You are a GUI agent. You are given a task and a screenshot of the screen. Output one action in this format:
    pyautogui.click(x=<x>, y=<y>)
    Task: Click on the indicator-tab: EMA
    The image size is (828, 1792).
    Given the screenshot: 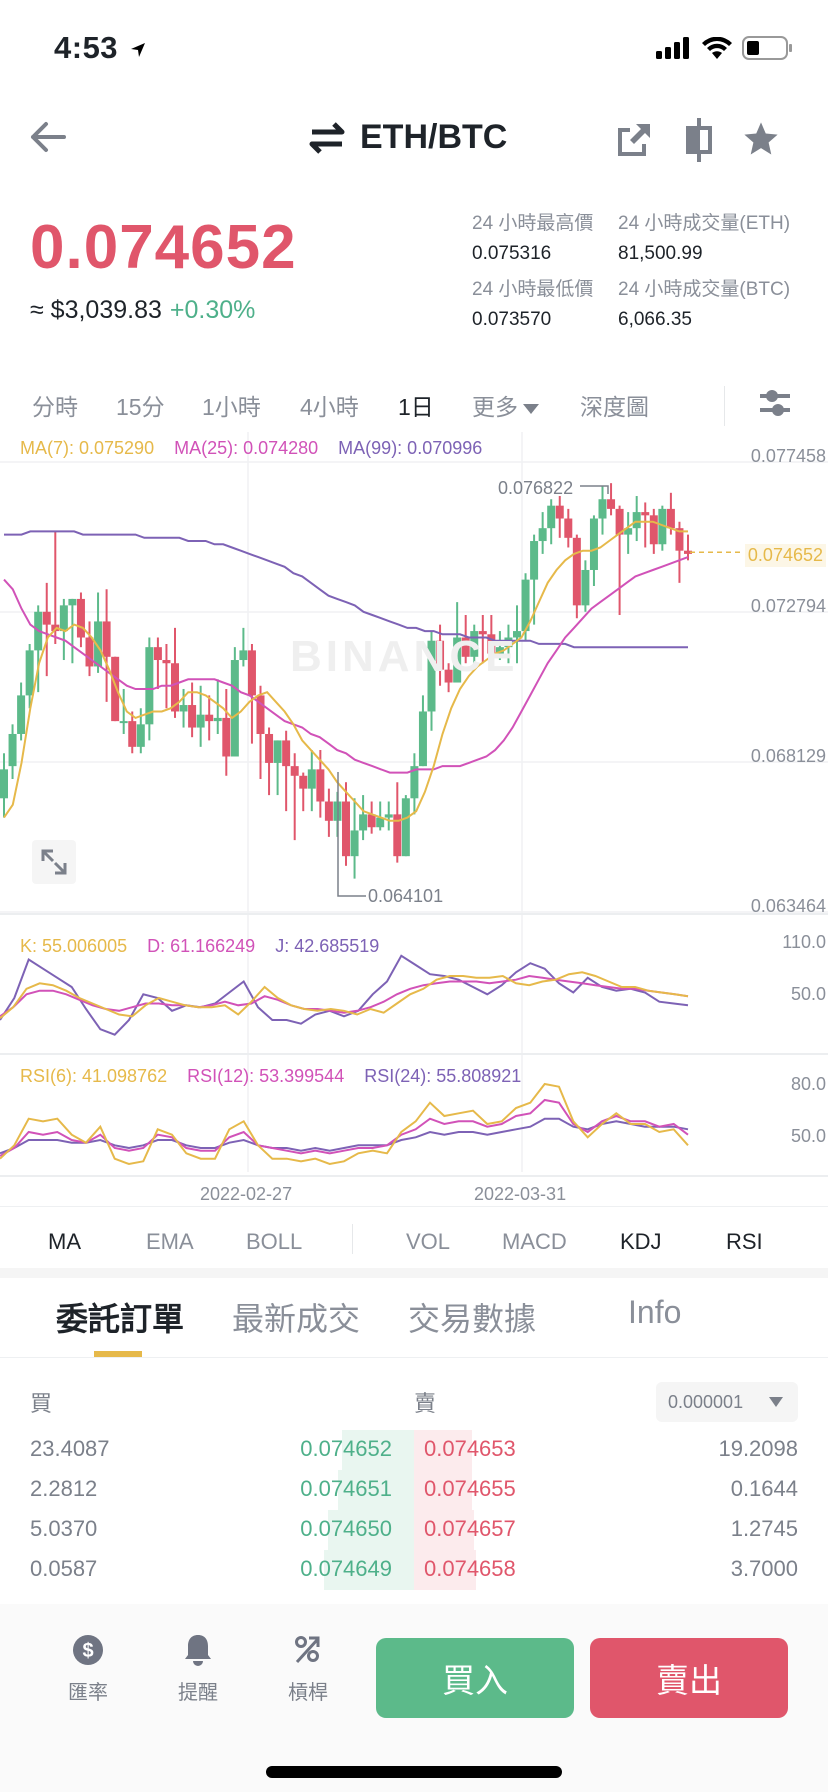 What is the action you would take?
    pyautogui.click(x=170, y=1241)
    